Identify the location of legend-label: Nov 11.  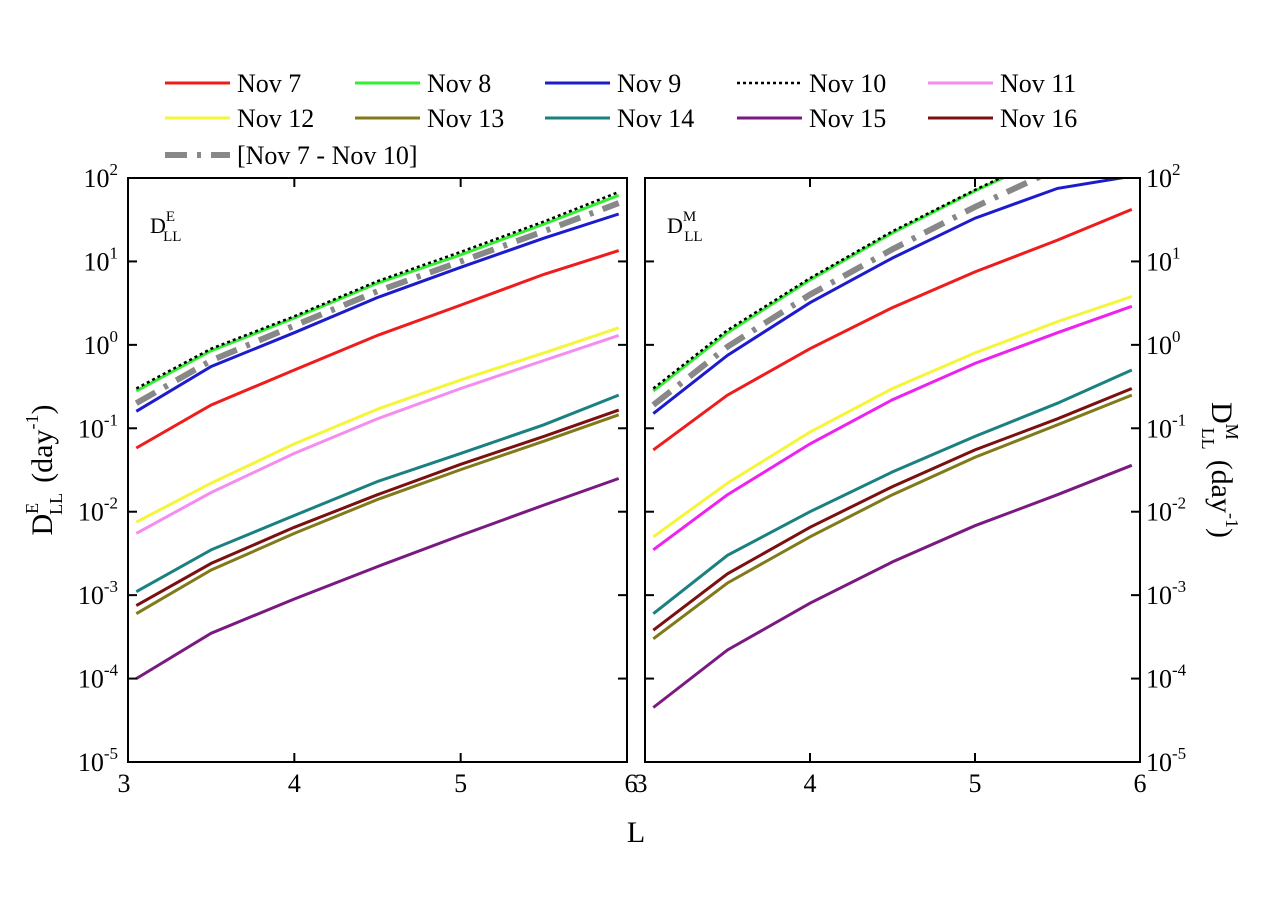
(1038, 83).